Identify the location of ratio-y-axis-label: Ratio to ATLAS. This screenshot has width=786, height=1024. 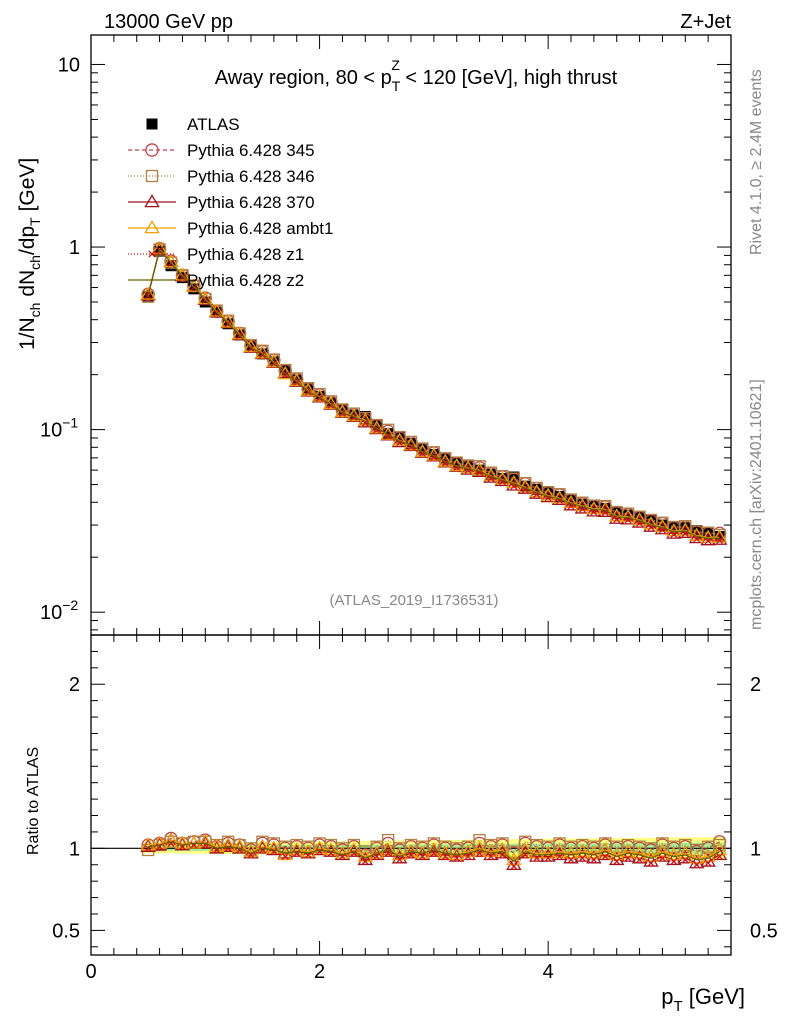
(33, 801).